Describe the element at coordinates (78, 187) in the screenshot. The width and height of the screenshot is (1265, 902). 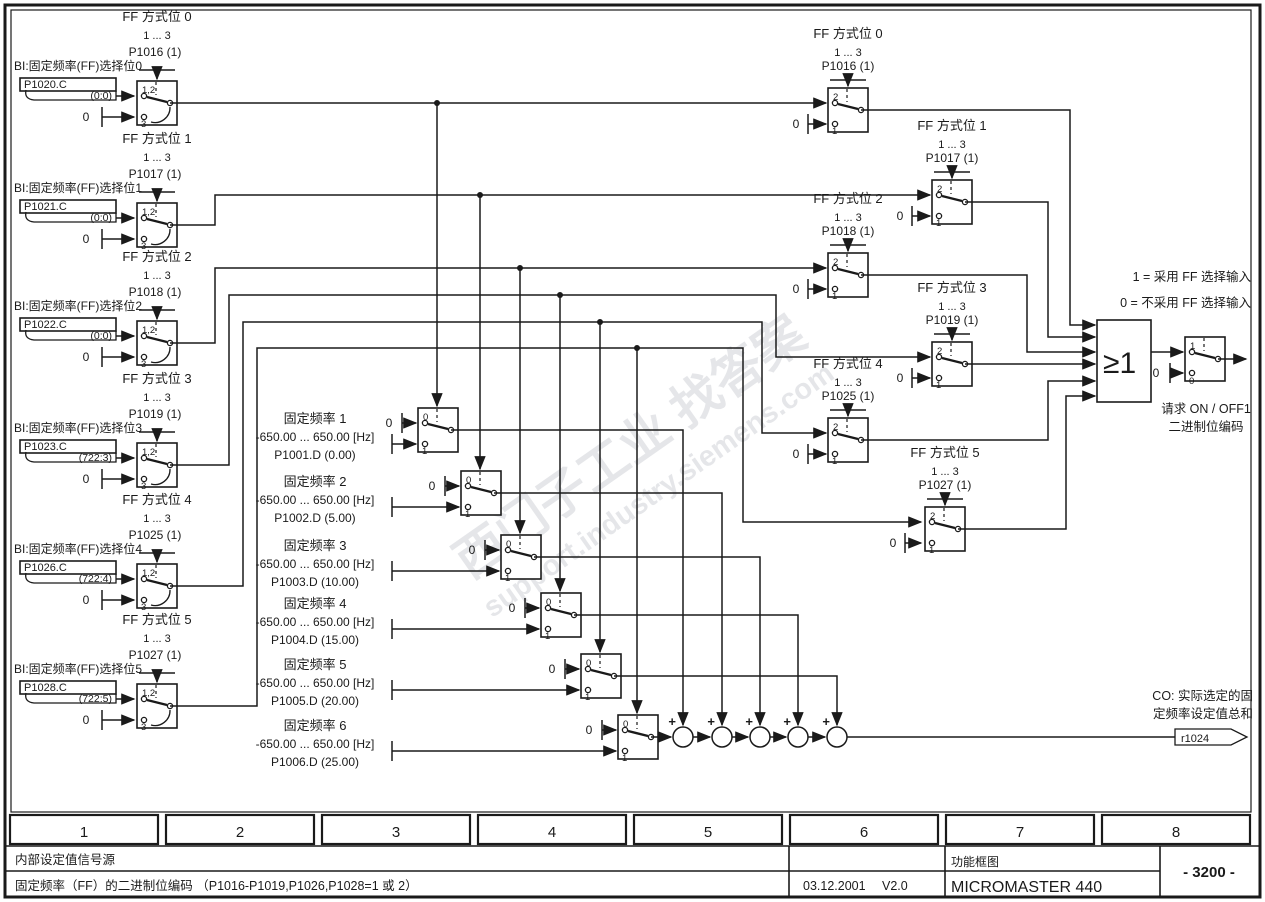
I see `bi-label: BI:固定频率(FF)选择位1` at that location.